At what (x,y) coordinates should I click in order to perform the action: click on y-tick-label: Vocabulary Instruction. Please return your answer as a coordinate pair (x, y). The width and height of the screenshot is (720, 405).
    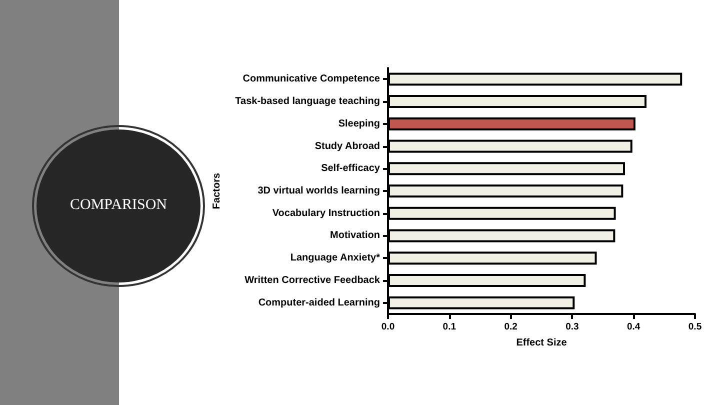
    Looking at the image, I should click on (326, 213).